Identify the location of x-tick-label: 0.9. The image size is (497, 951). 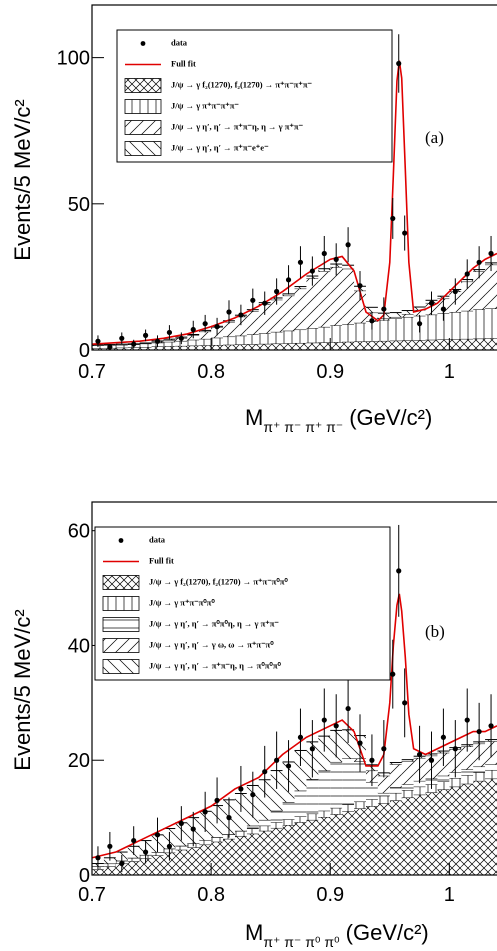
(330, 895).